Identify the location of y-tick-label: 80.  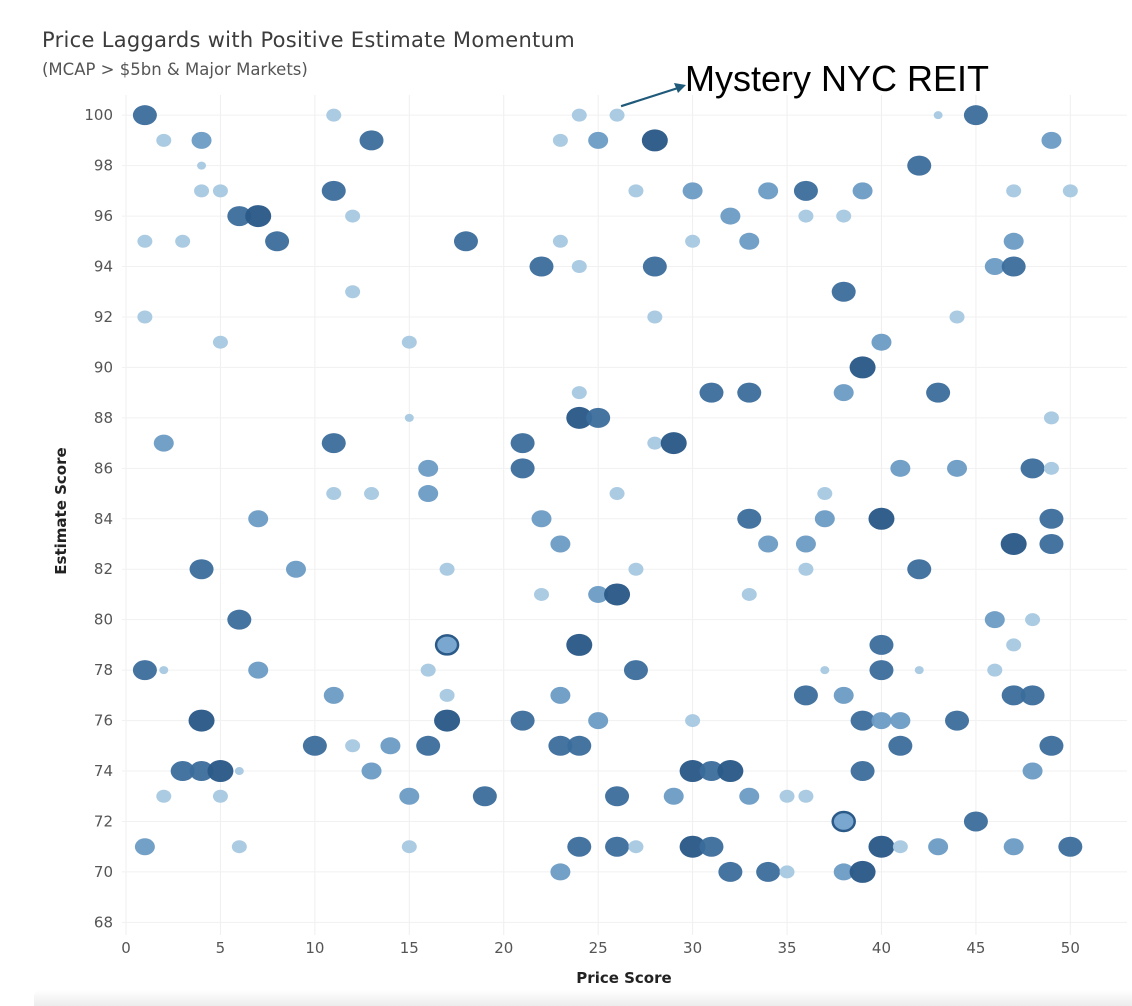
(103, 620).